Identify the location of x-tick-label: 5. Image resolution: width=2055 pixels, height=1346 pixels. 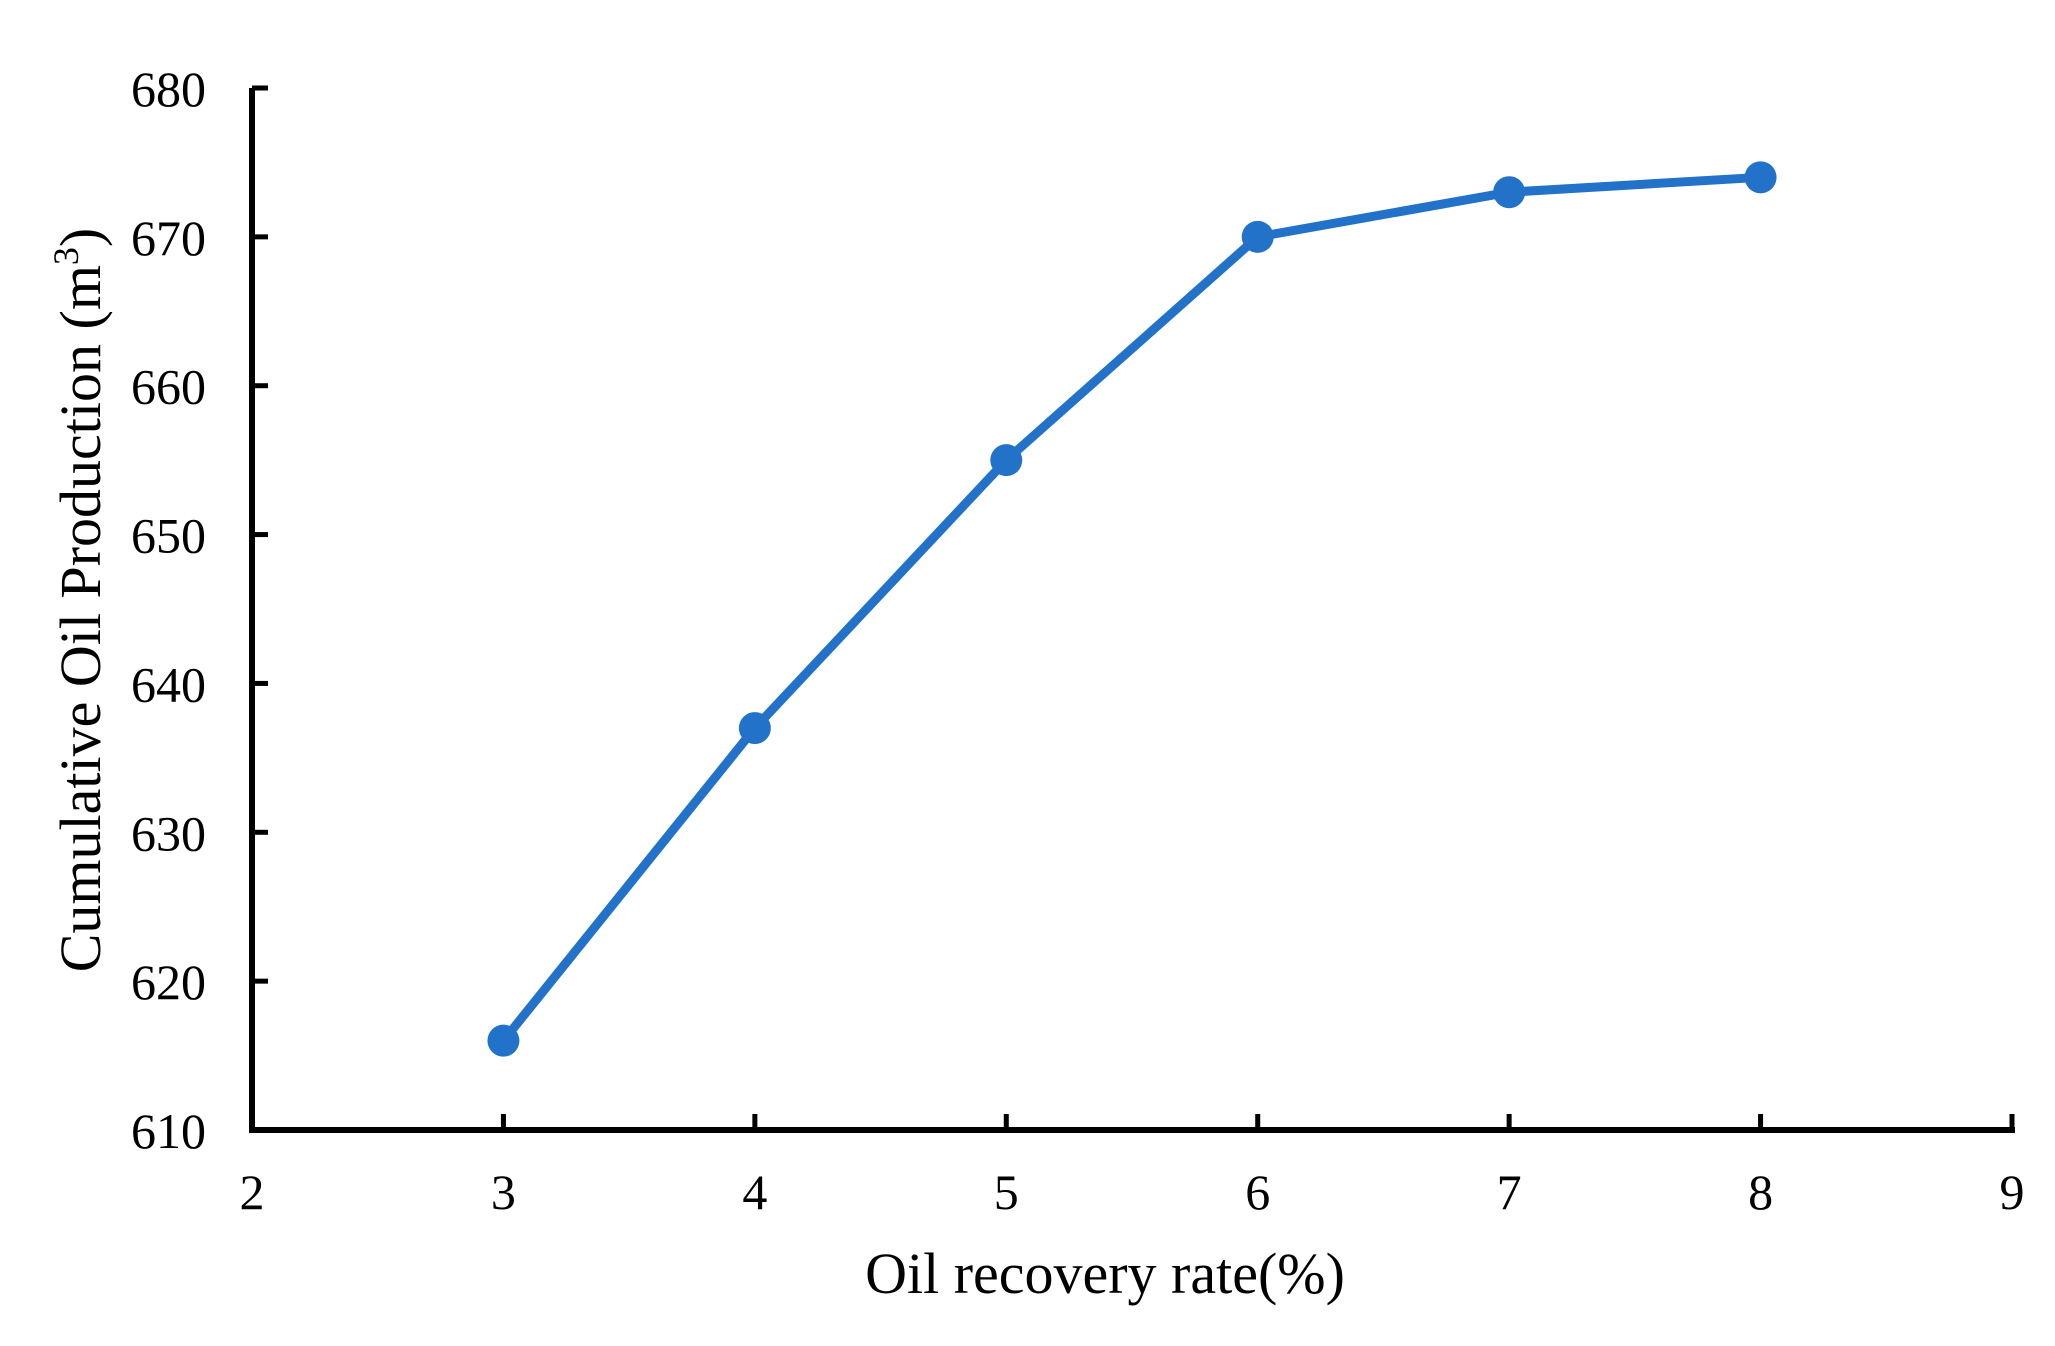
(1006, 1192).